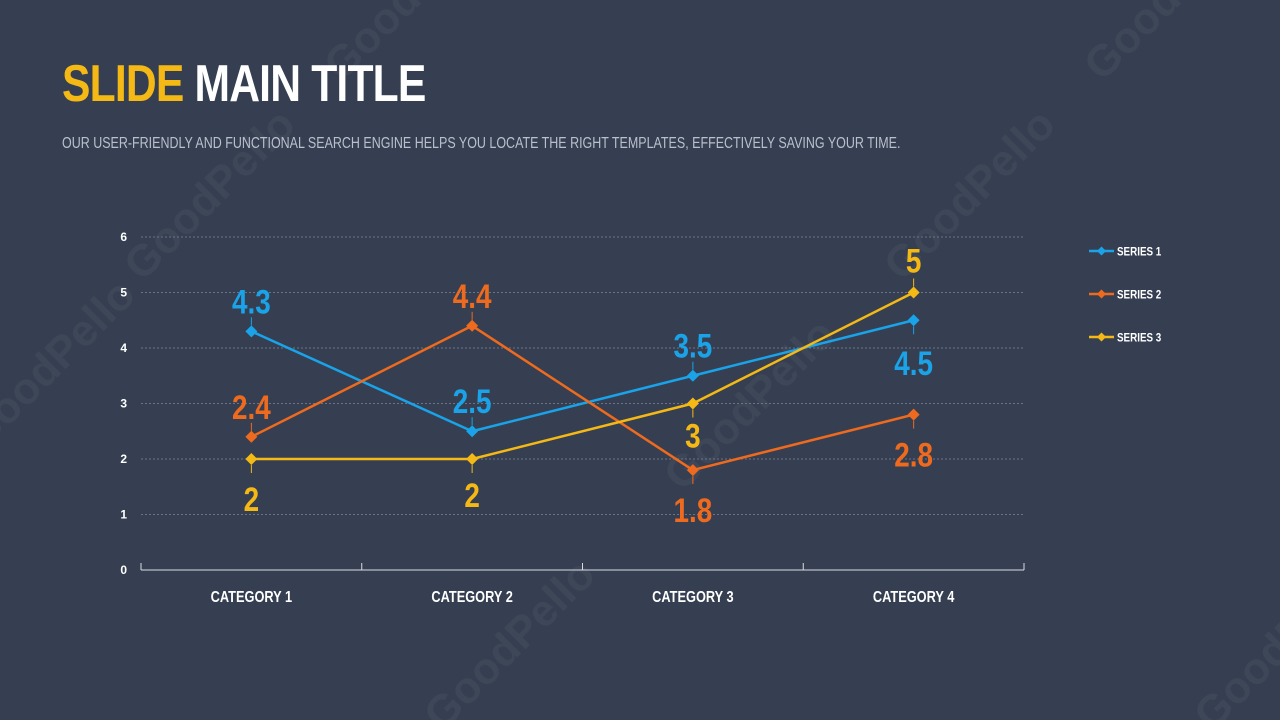 This screenshot has height=720, width=1280. What do you see at coordinates (1139, 295) in the screenshot?
I see `legend-item-label: SERIES 2` at bounding box center [1139, 295].